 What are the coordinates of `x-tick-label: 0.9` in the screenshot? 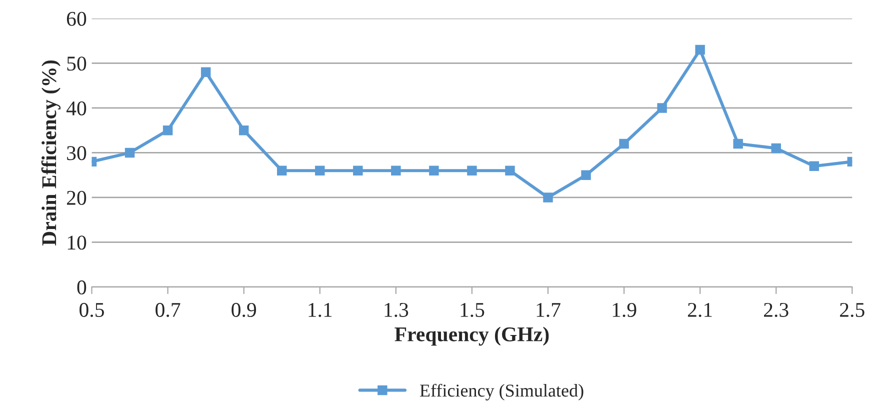 It's located at (244, 310).